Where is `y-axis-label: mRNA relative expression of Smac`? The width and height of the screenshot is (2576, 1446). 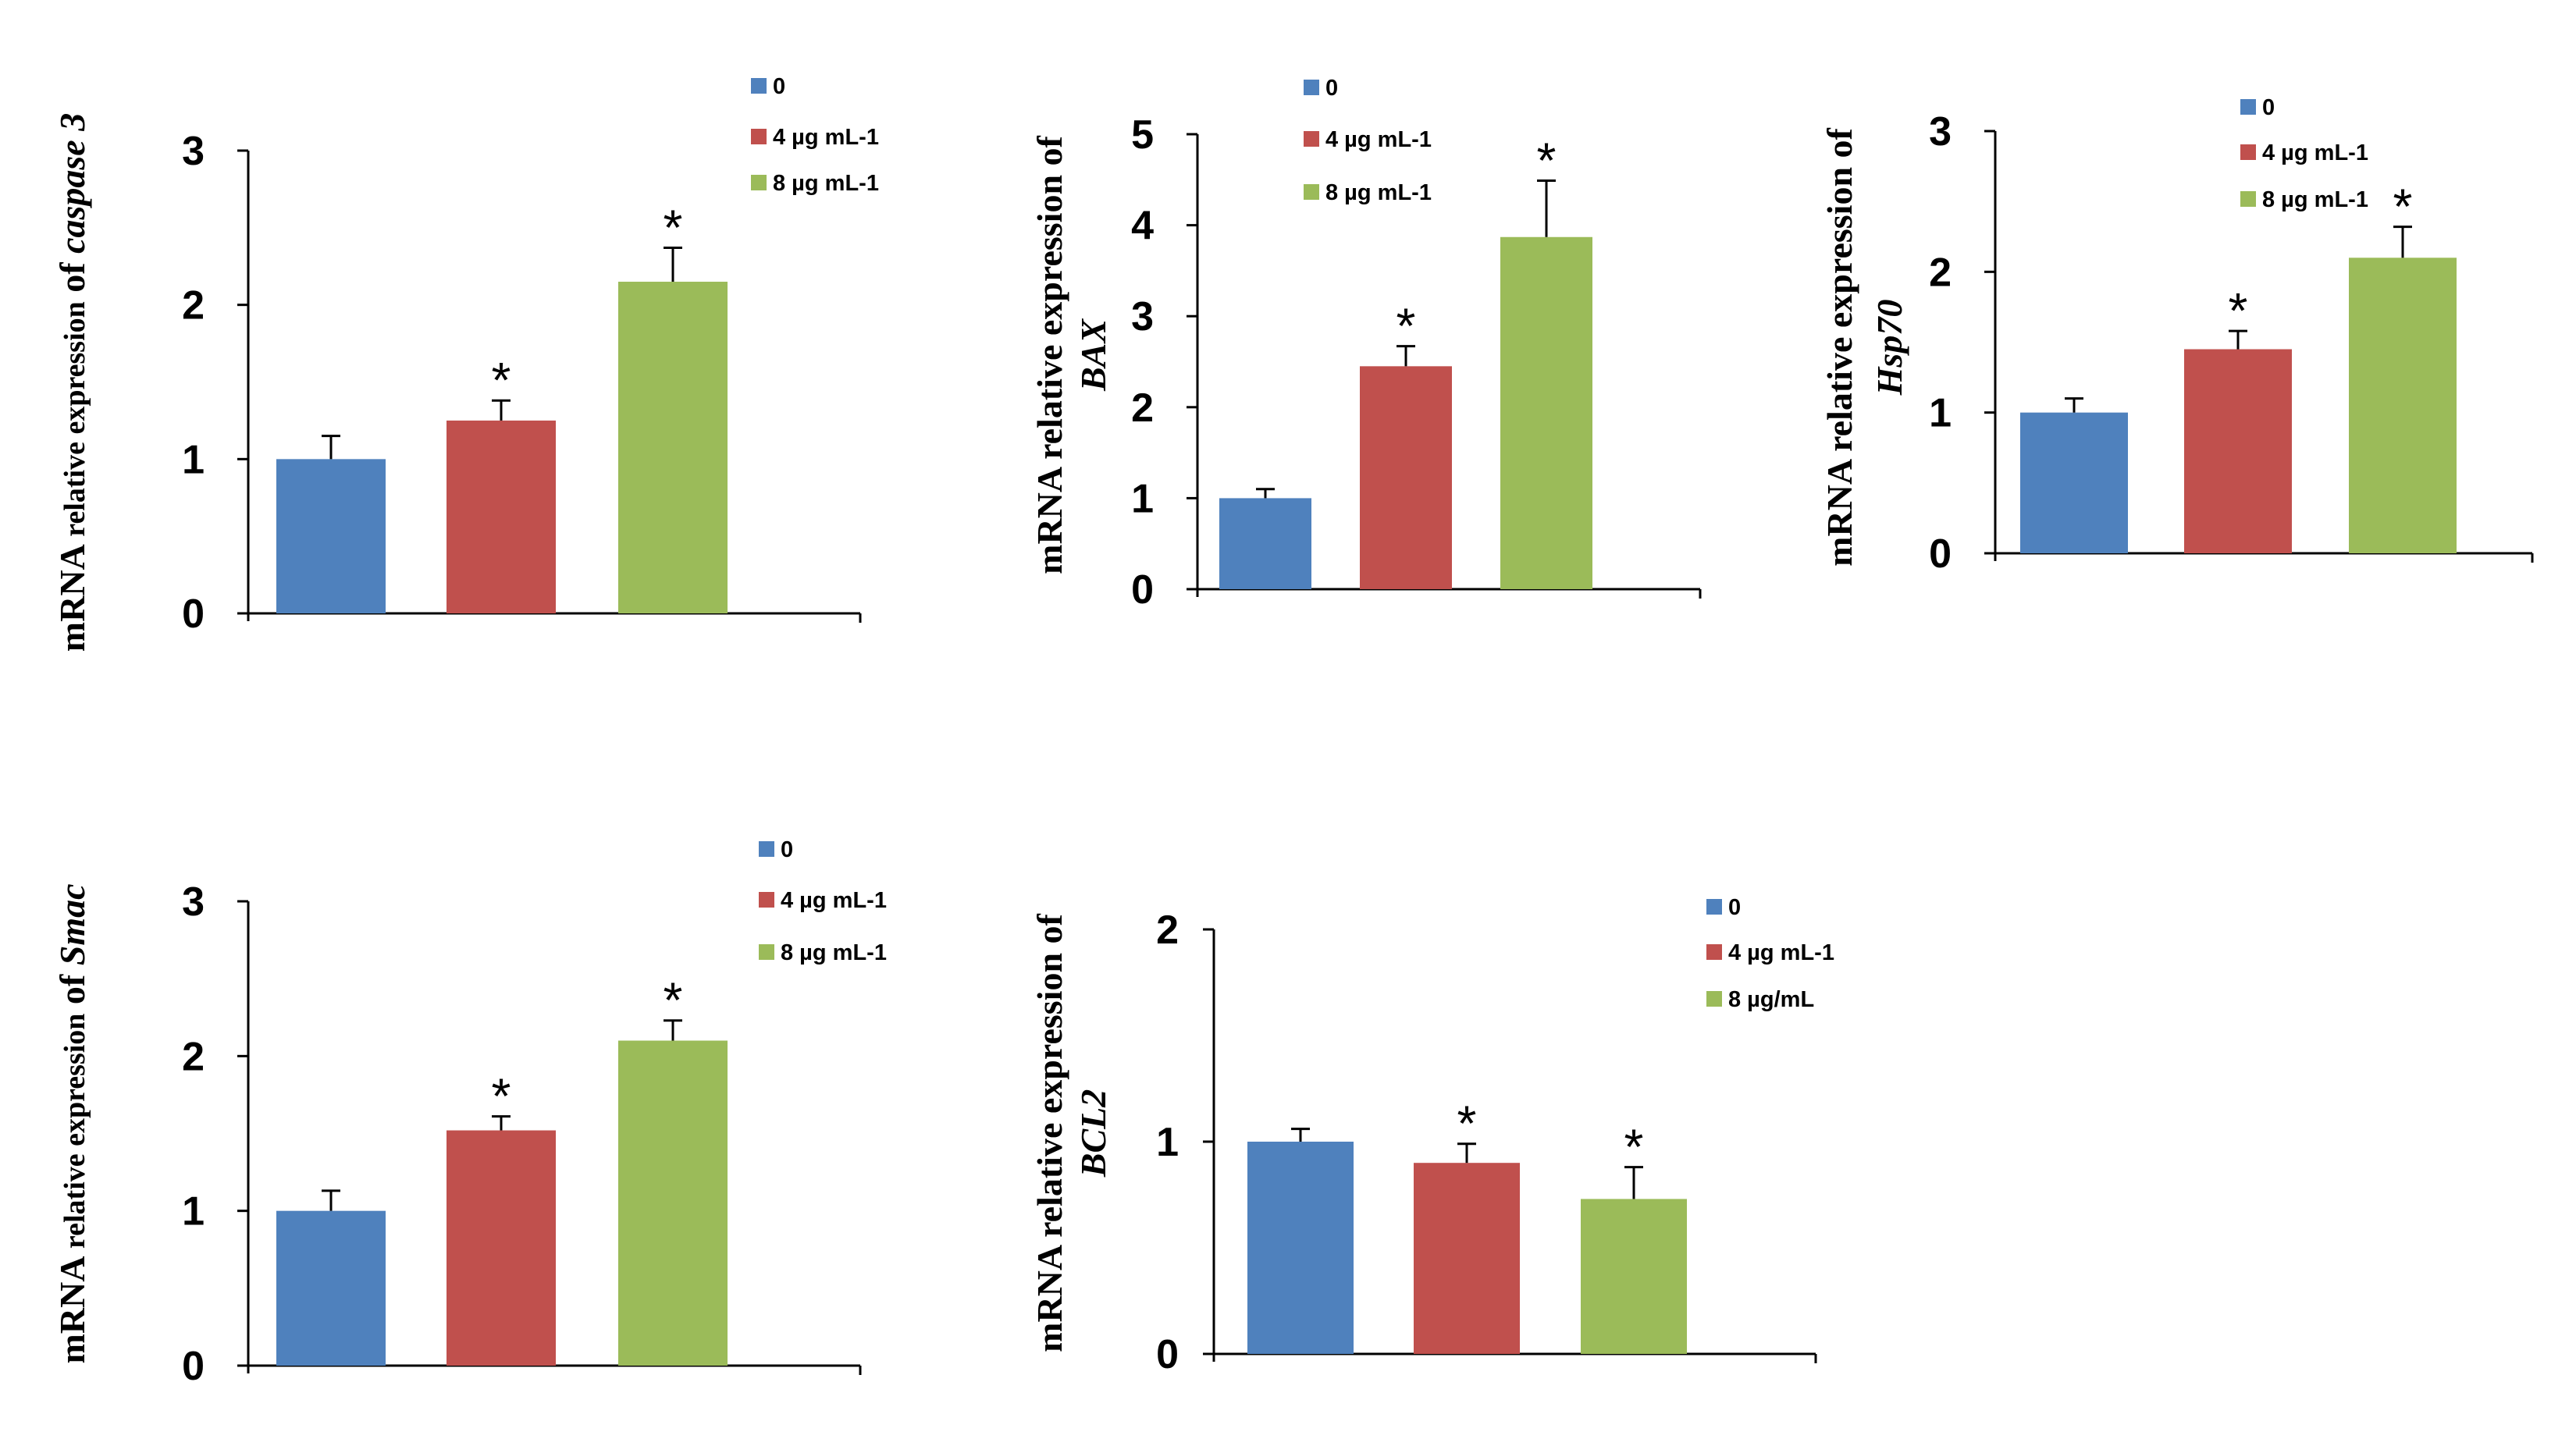 y-axis-label: mRNA relative expression of Smac is located at coordinates (72, 1123).